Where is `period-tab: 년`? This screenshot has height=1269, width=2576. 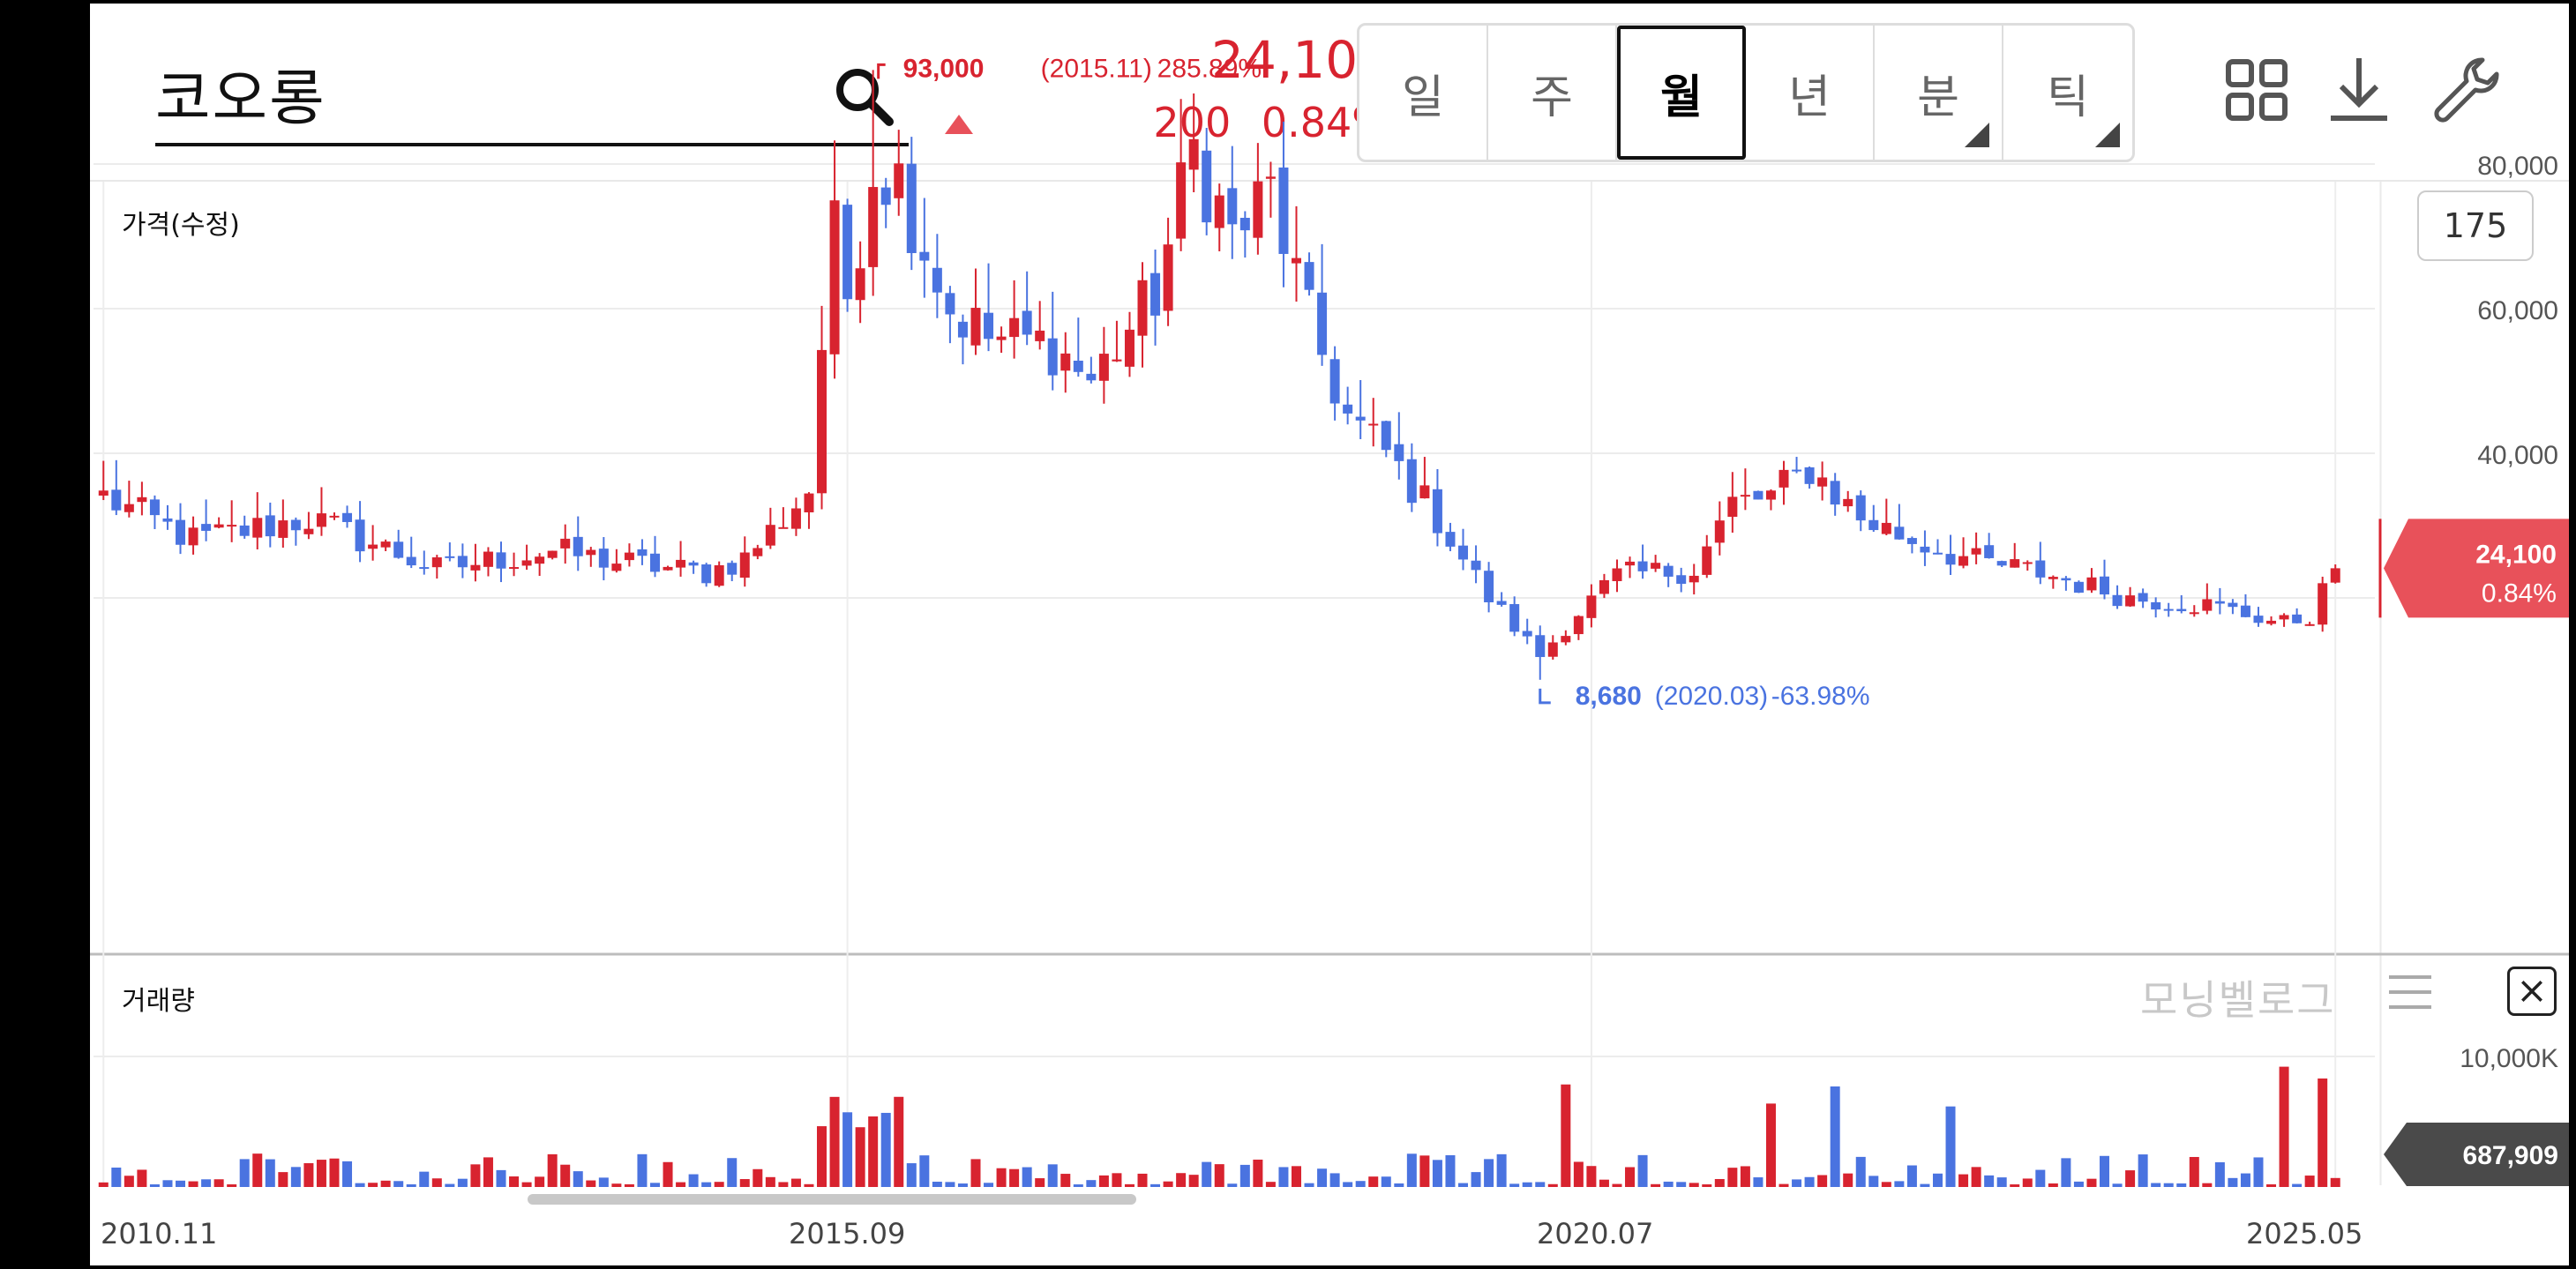
period-tab: 년 is located at coordinates (1811, 93).